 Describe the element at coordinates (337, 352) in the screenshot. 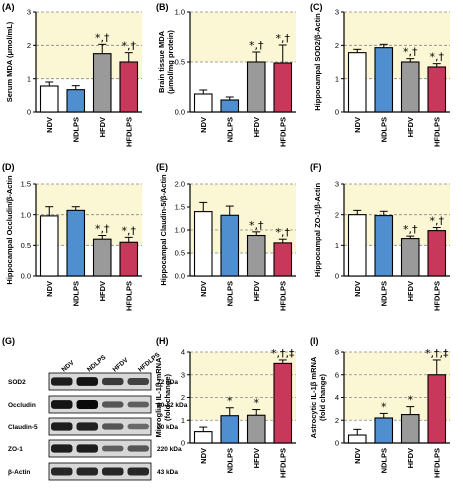

I see `y-tick-label: 8` at that location.